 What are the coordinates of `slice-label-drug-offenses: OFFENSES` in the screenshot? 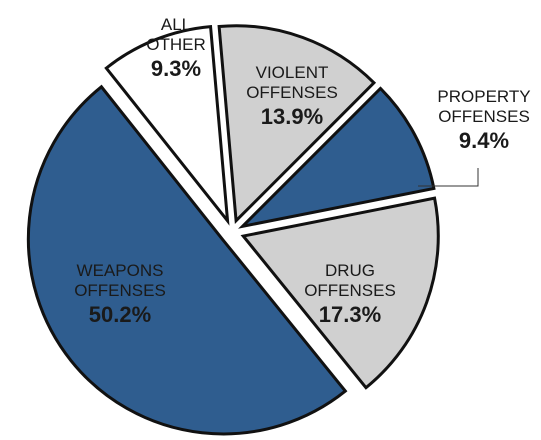 It's located at (350, 290).